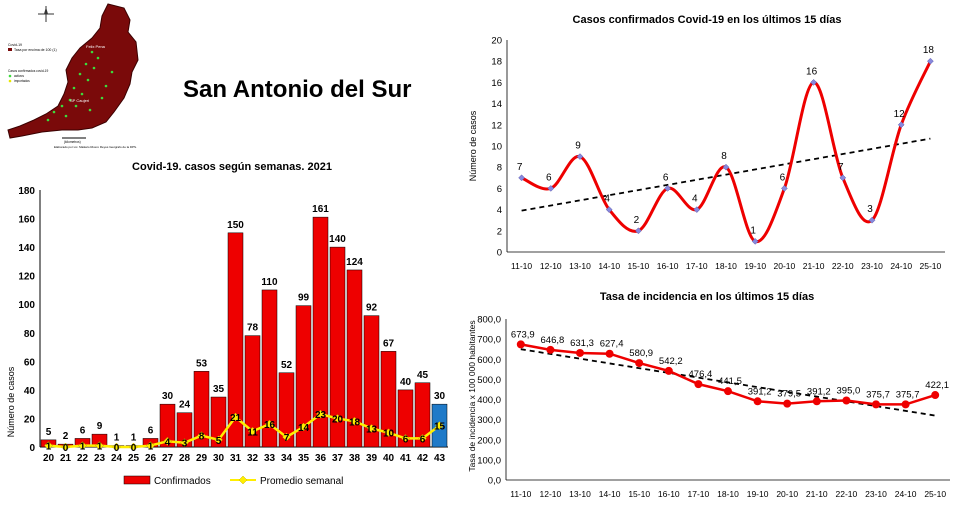  I want to click on daily-cases-label: 3, so click(870, 209).